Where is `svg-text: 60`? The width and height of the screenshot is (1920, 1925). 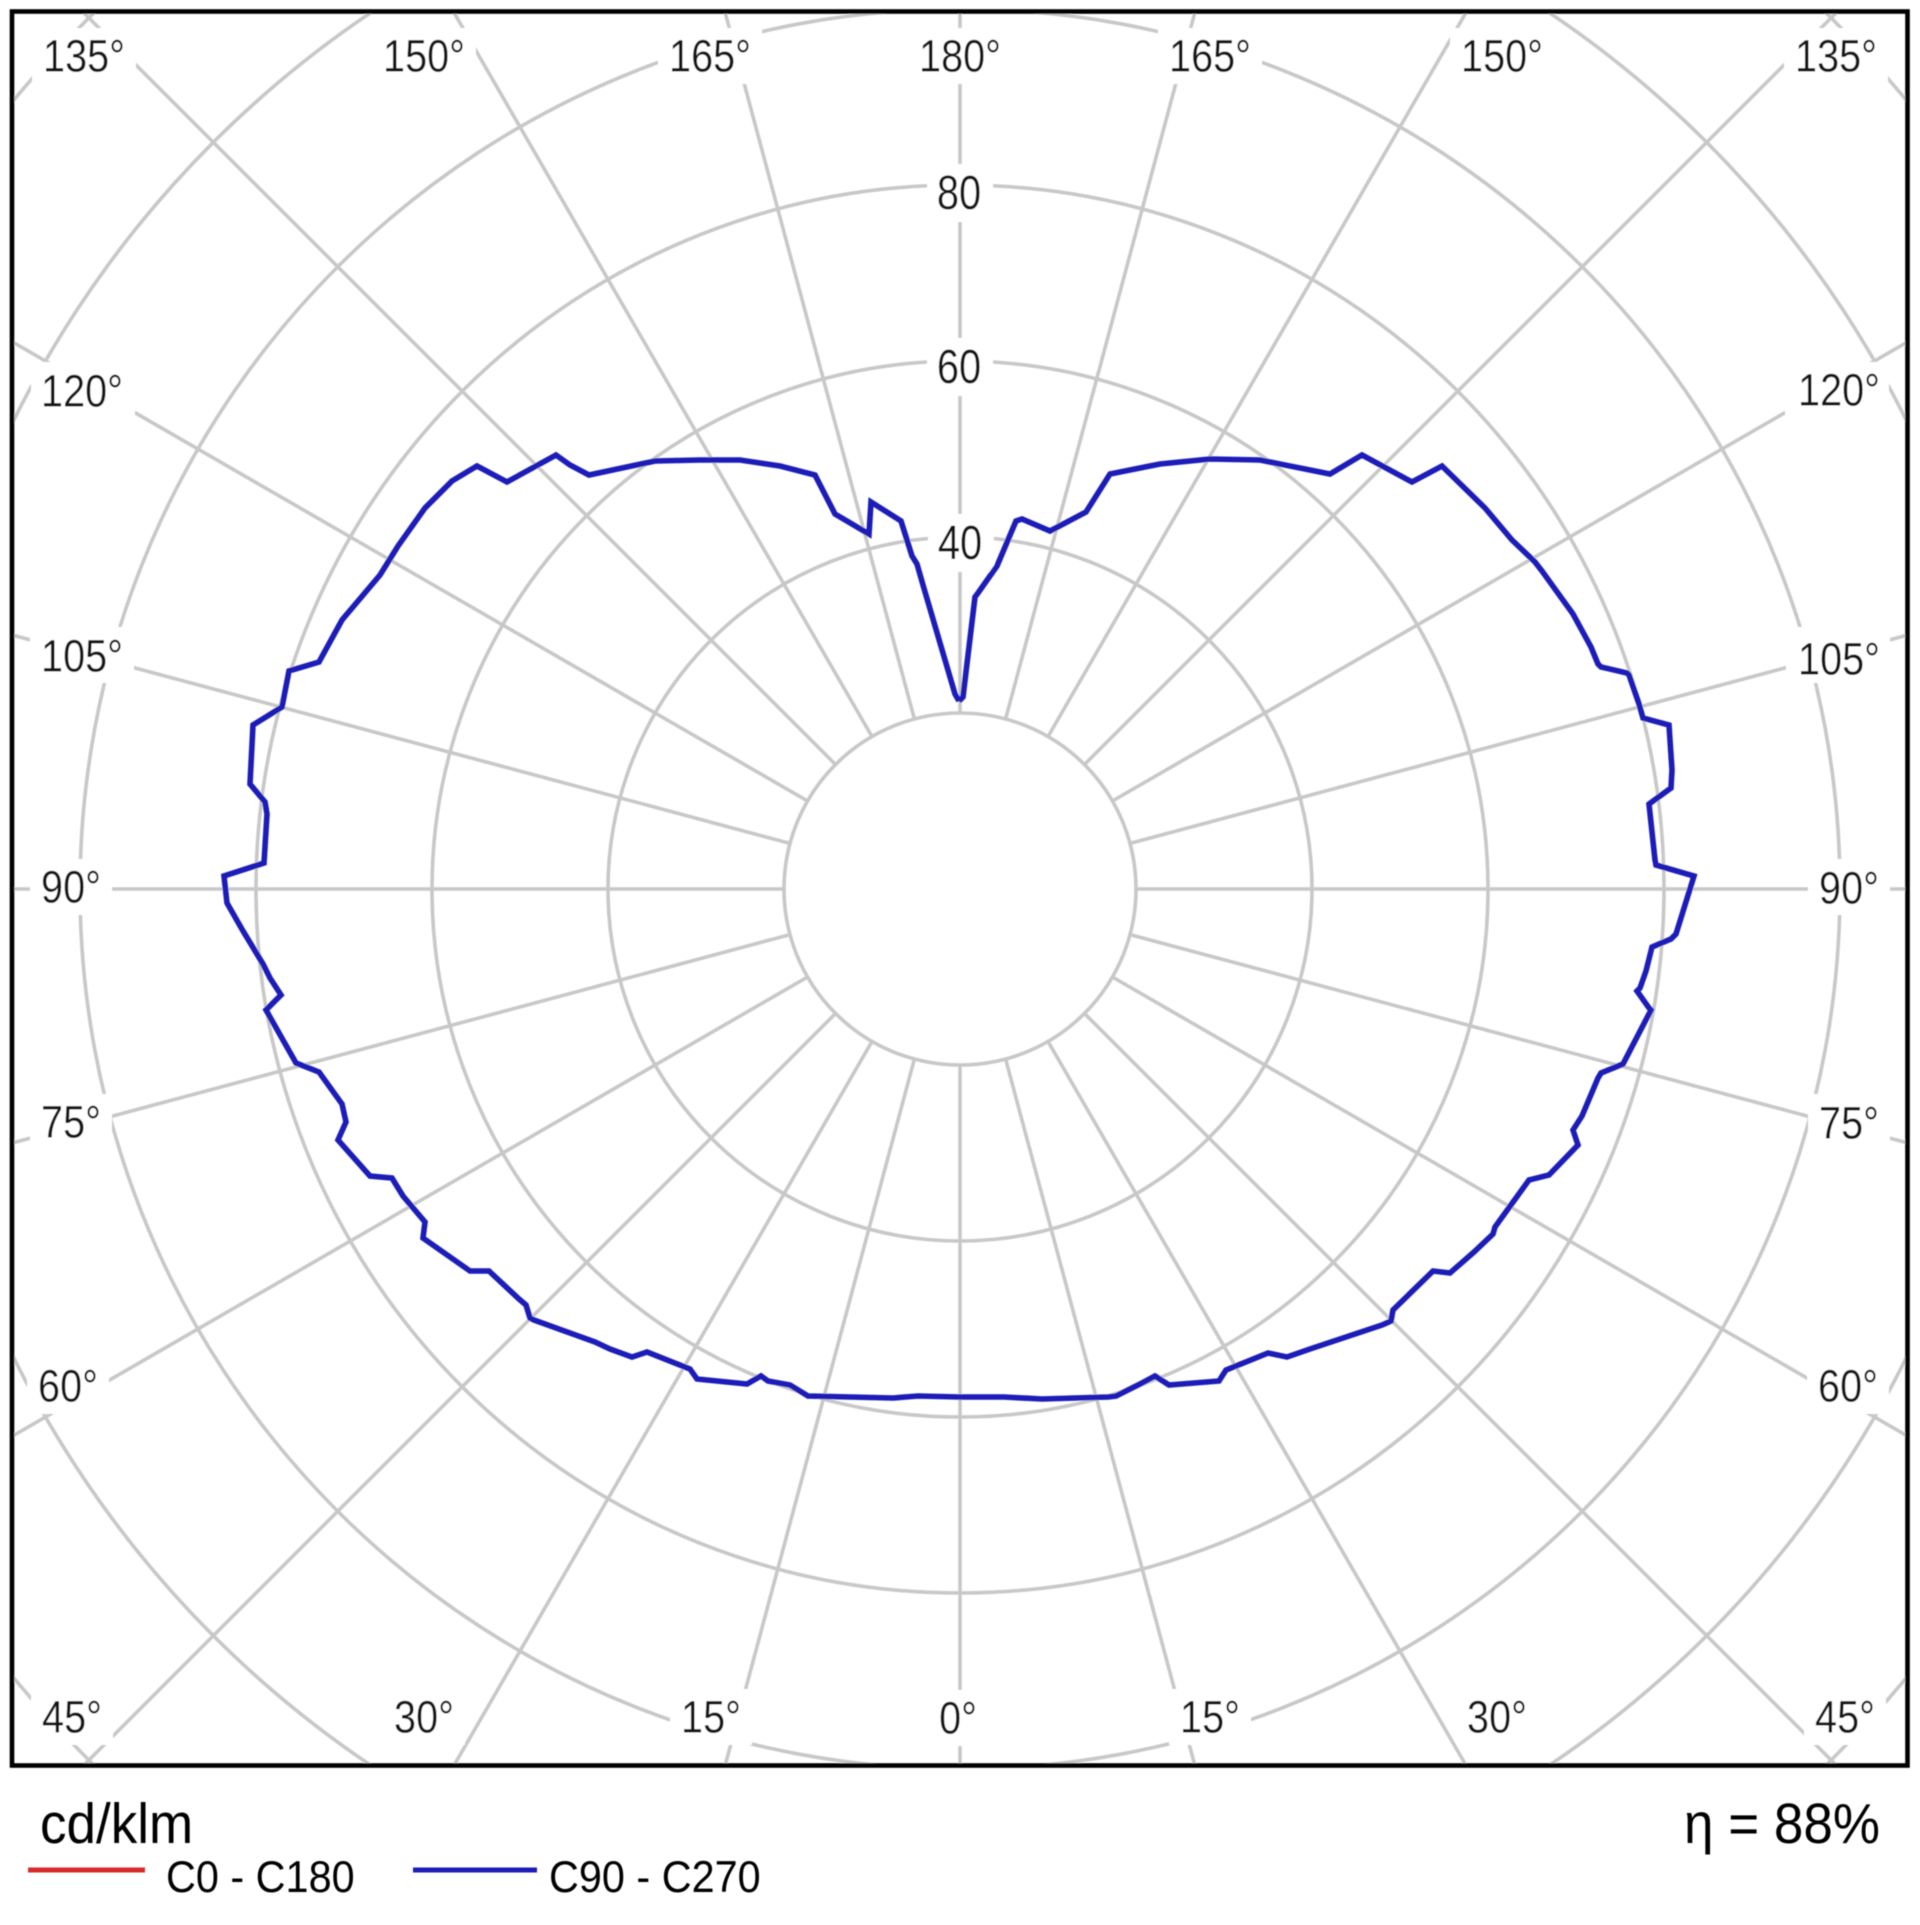
svg-text: 60 is located at coordinates (959, 366).